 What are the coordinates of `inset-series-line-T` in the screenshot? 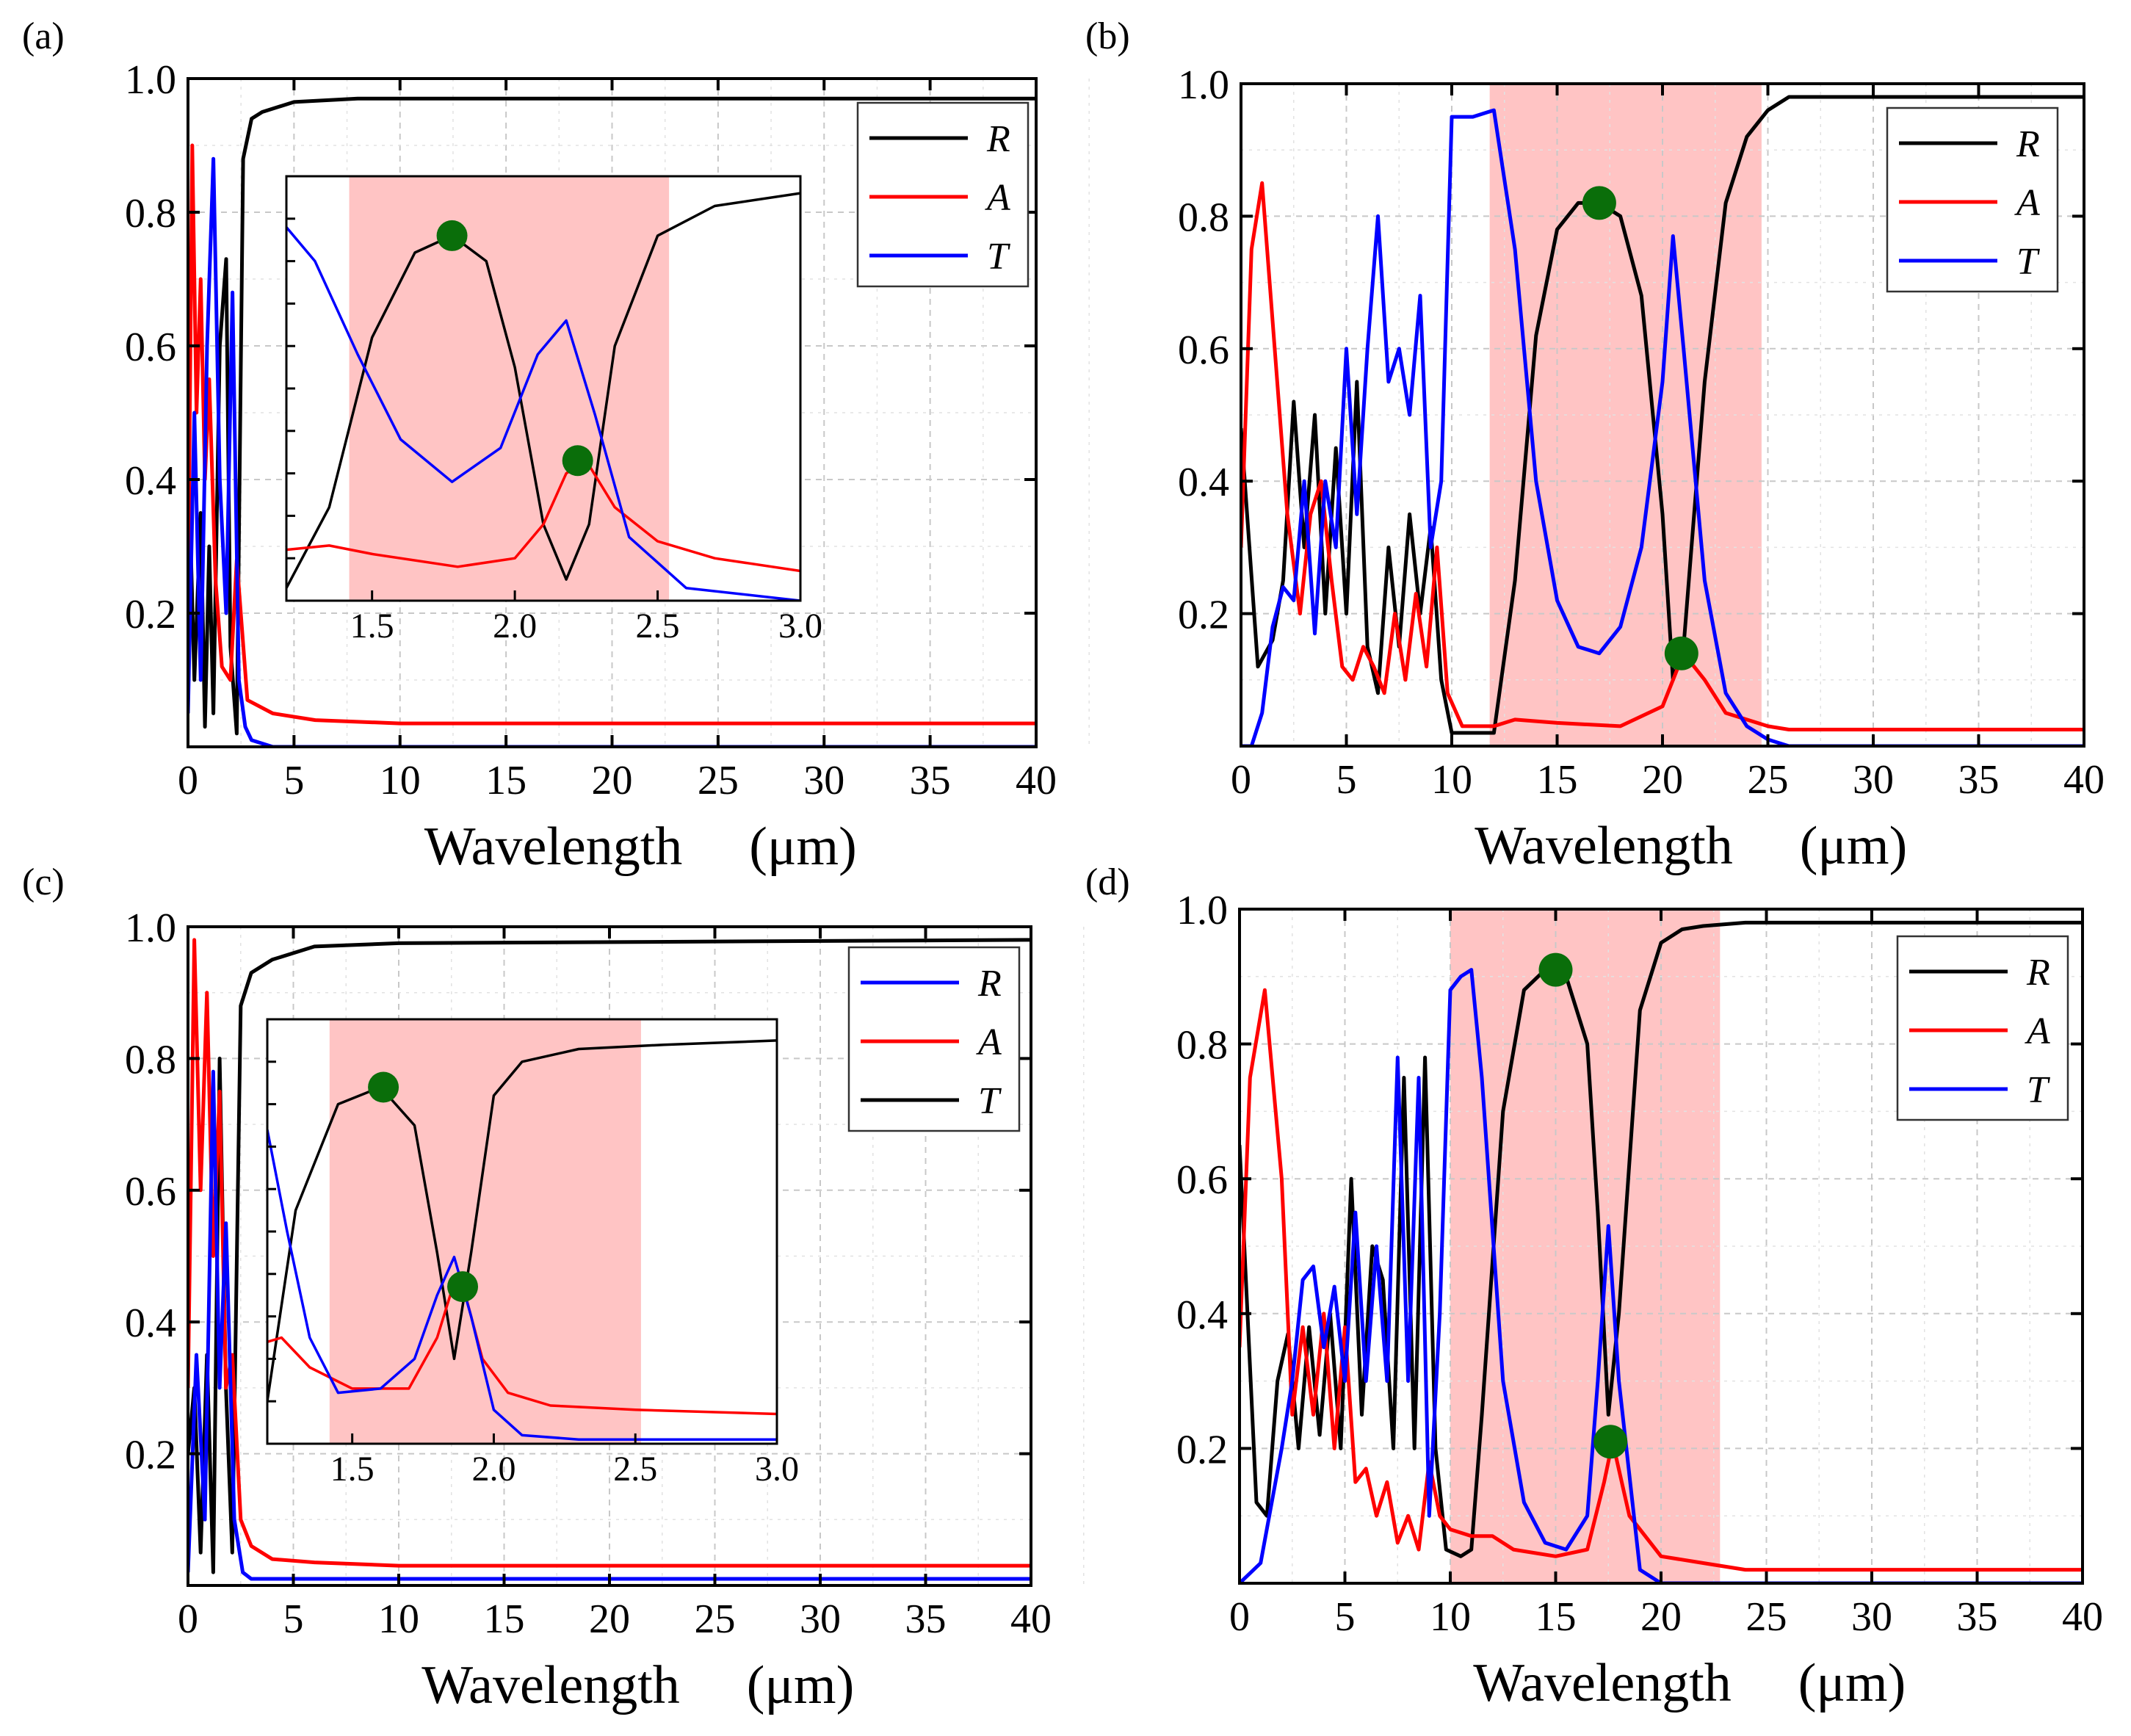 It's located at (522, 1220).